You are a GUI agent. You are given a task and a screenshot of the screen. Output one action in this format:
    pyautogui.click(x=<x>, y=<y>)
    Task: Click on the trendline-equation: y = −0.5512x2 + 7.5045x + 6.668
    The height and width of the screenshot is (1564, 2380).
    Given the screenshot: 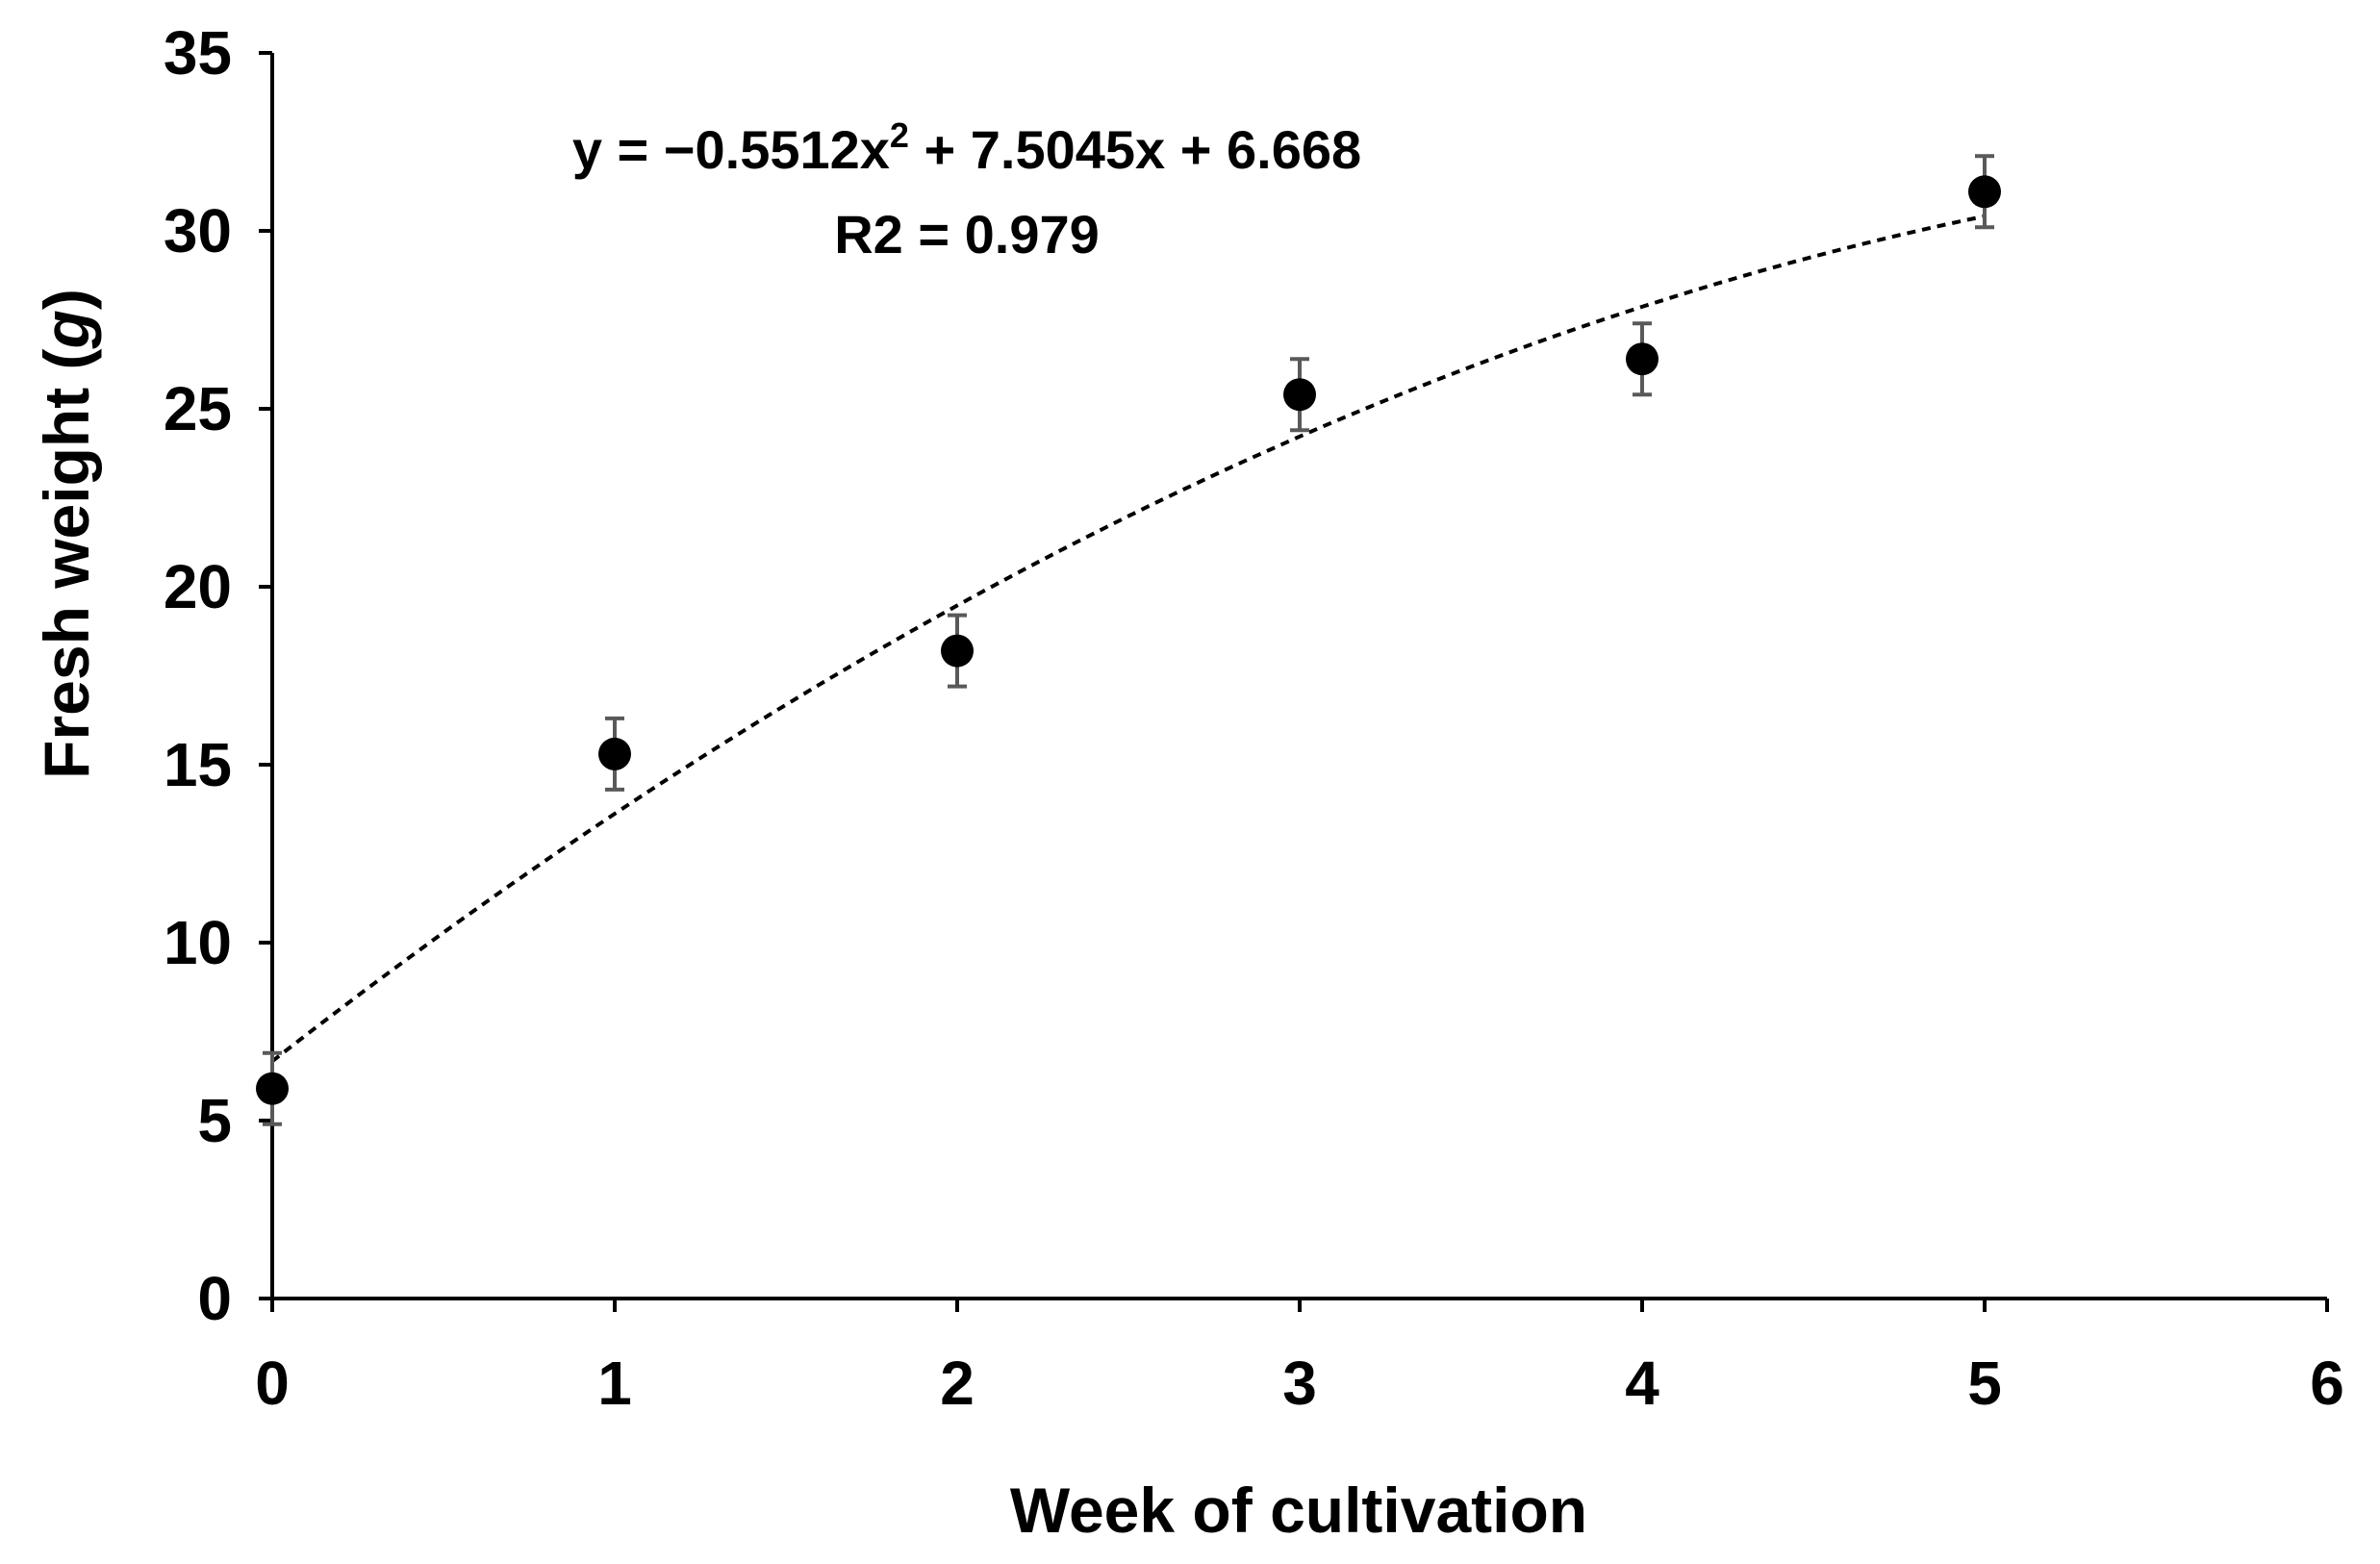 What is the action you would take?
    pyautogui.click(x=967, y=147)
    